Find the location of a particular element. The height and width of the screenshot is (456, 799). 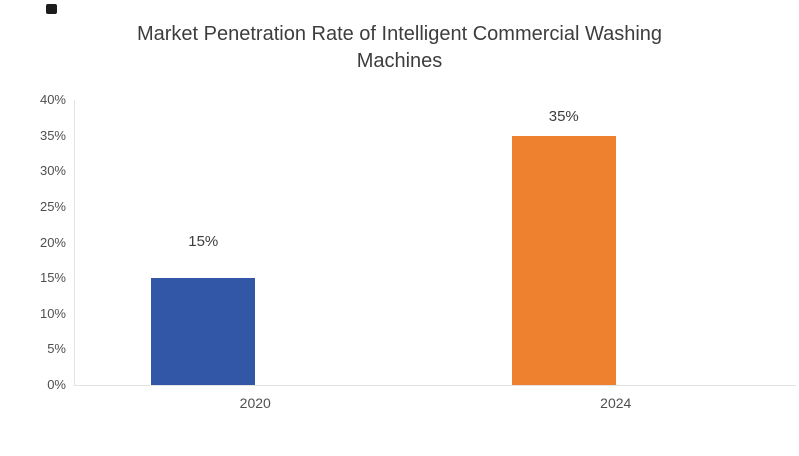

x-axis-category-label: 2020 is located at coordinates (255, 403).